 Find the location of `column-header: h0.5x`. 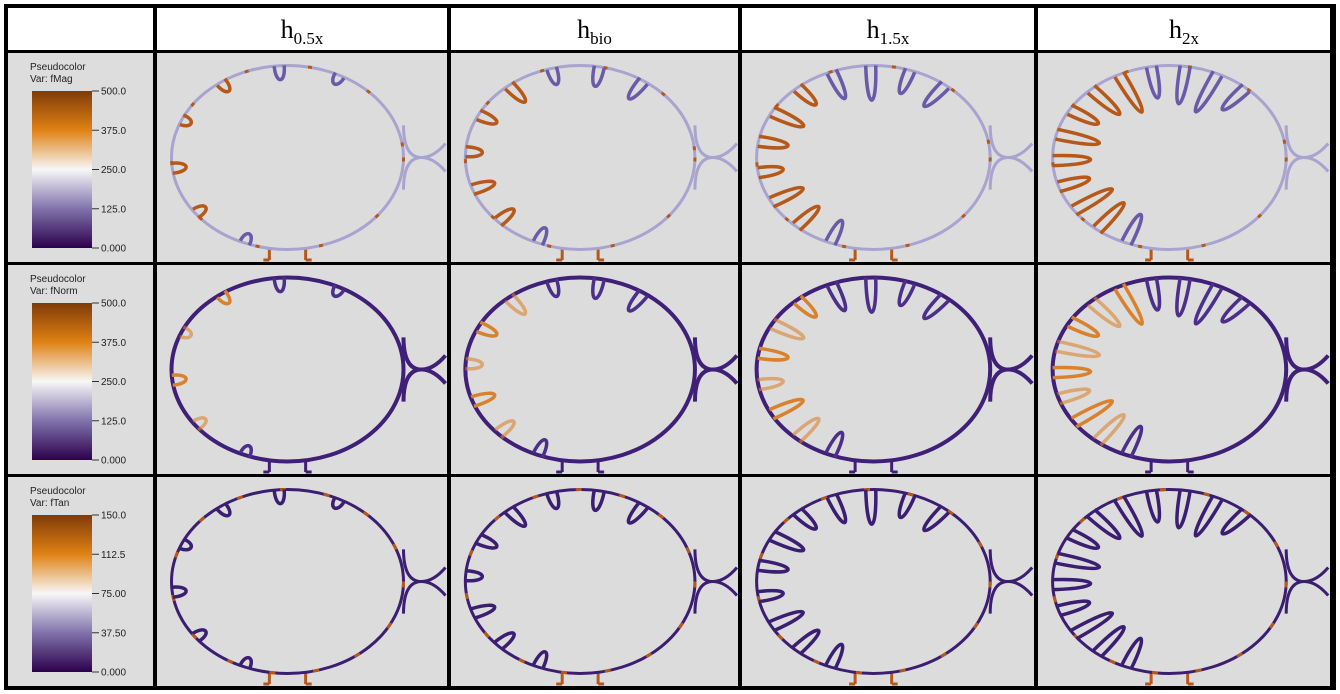

column-header: h0.5x is located at coordinates (302, 31).